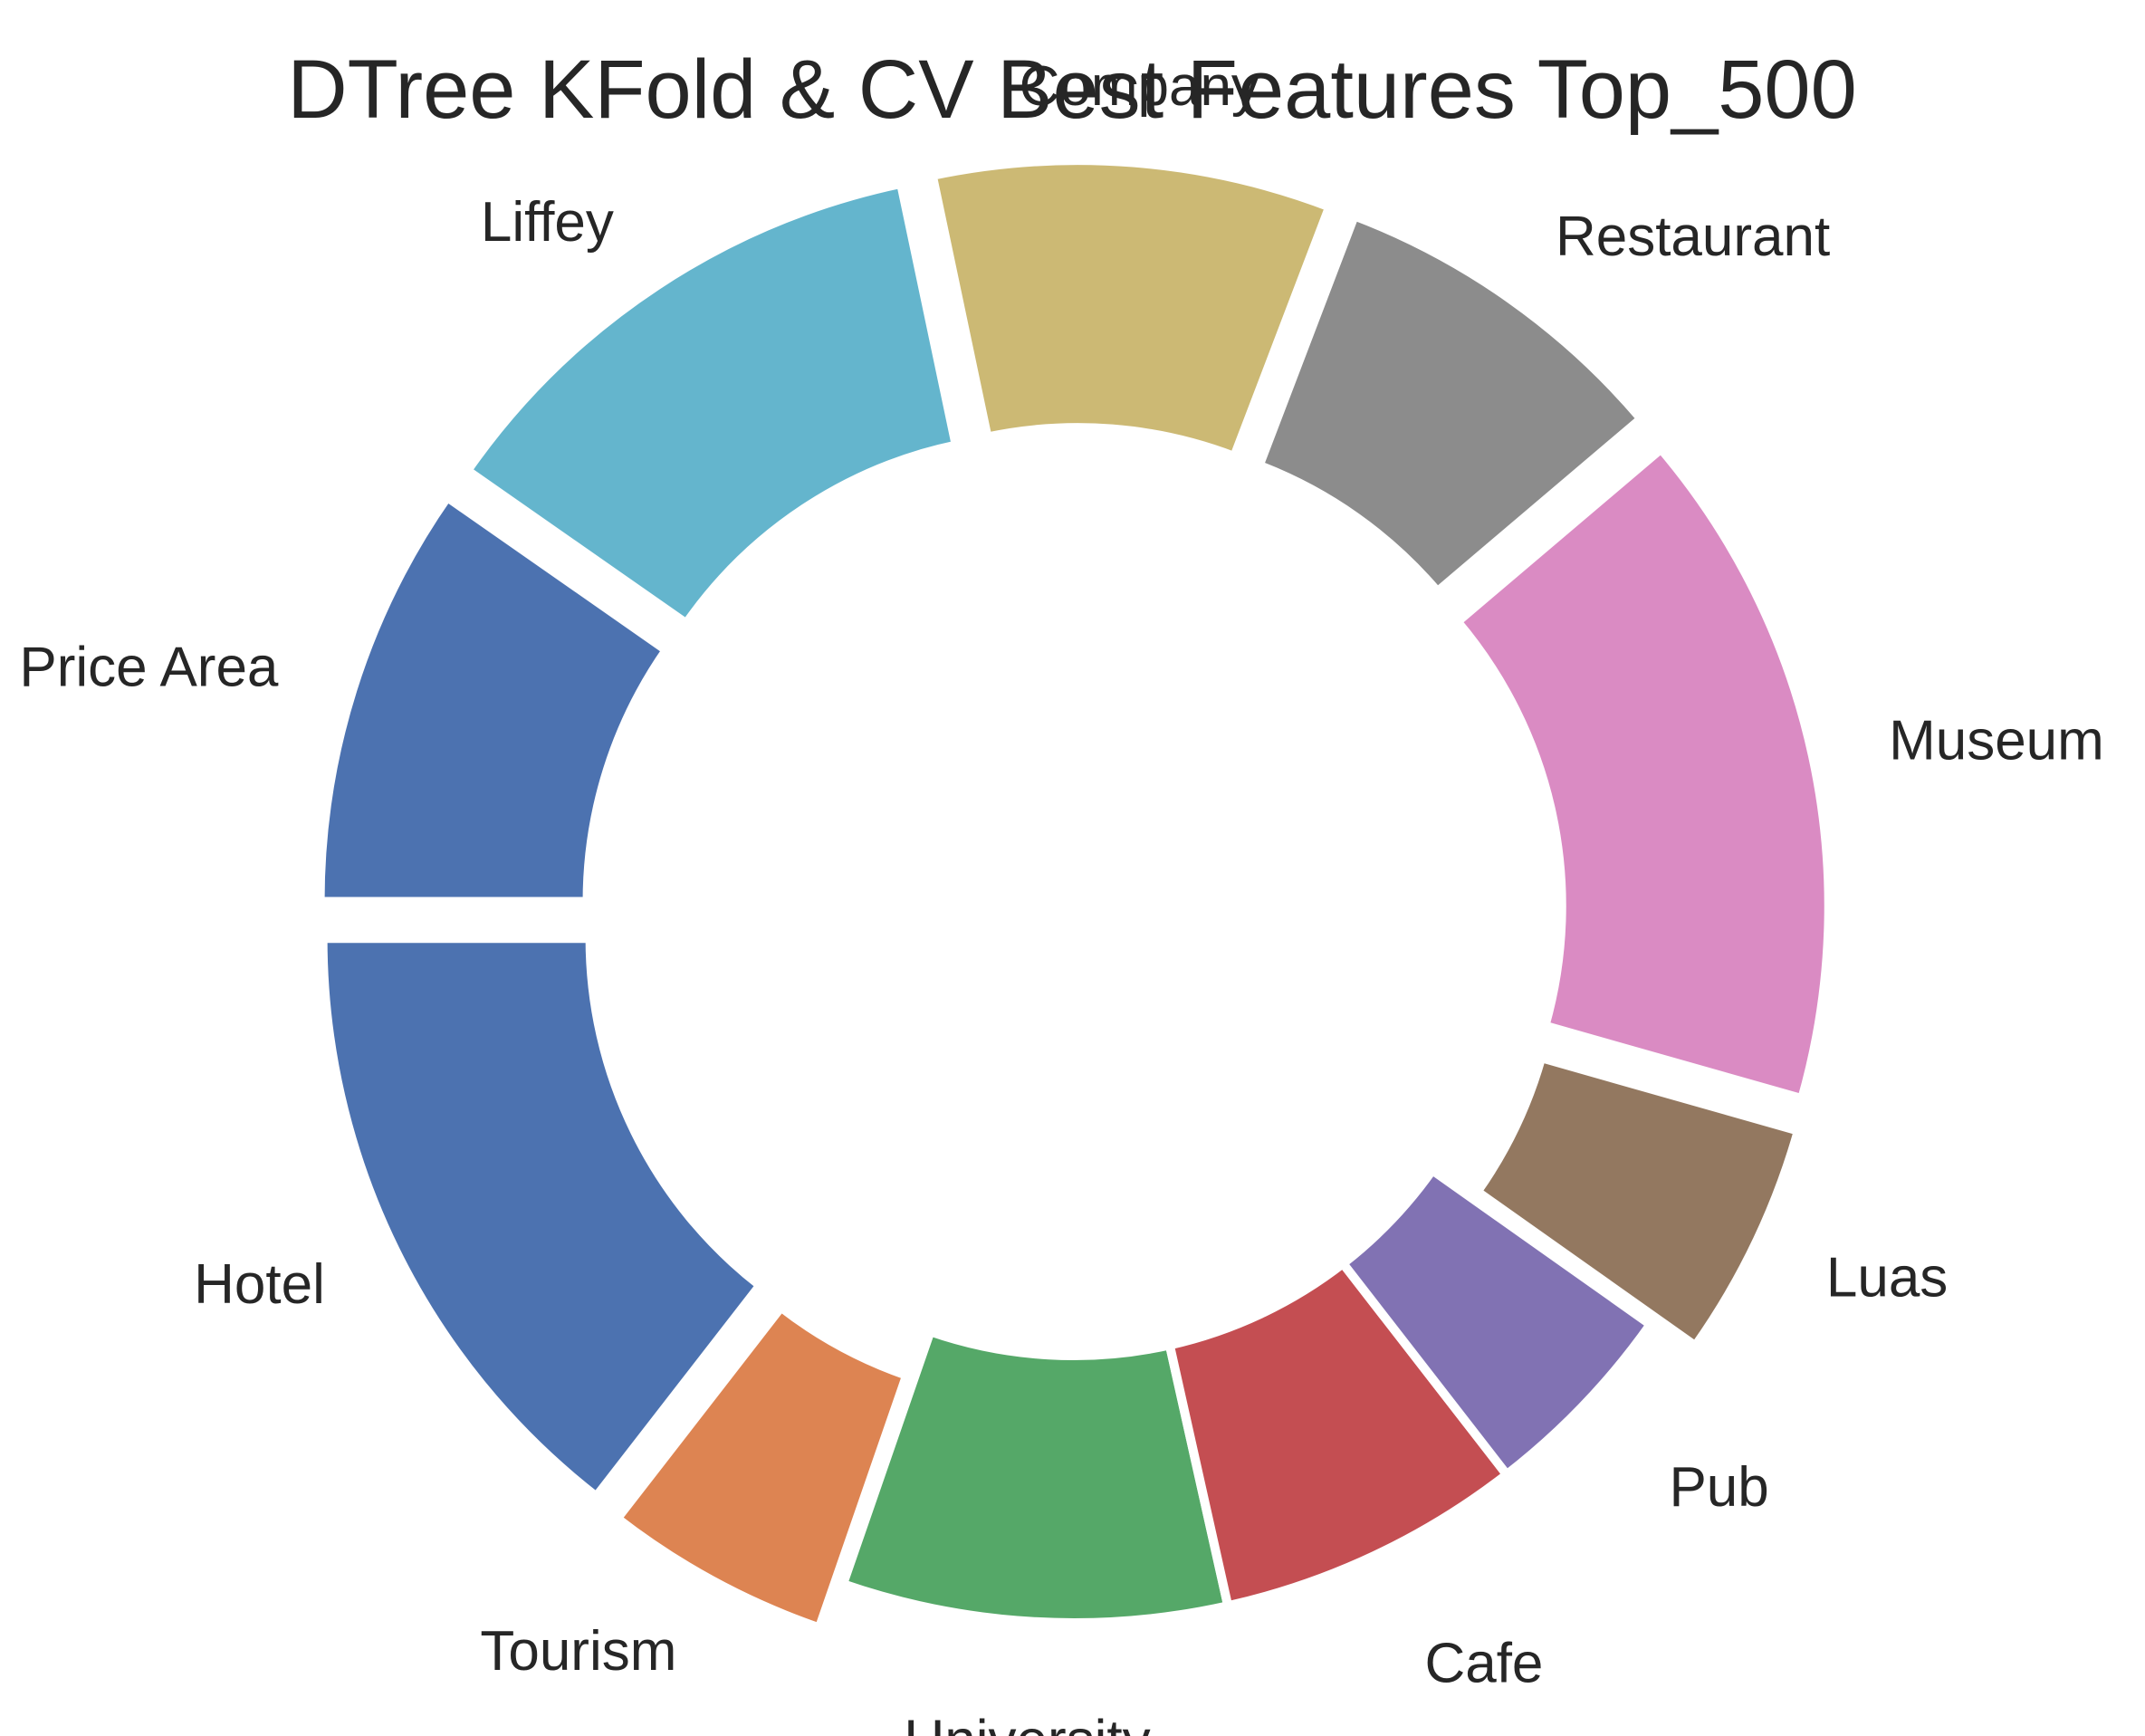 The height and width of the screenshot is (1736, 2145). What do you see at coordinates (1642, 773) in the screenshot?
I see `slice-museum` at bounding box center [1642, 773].